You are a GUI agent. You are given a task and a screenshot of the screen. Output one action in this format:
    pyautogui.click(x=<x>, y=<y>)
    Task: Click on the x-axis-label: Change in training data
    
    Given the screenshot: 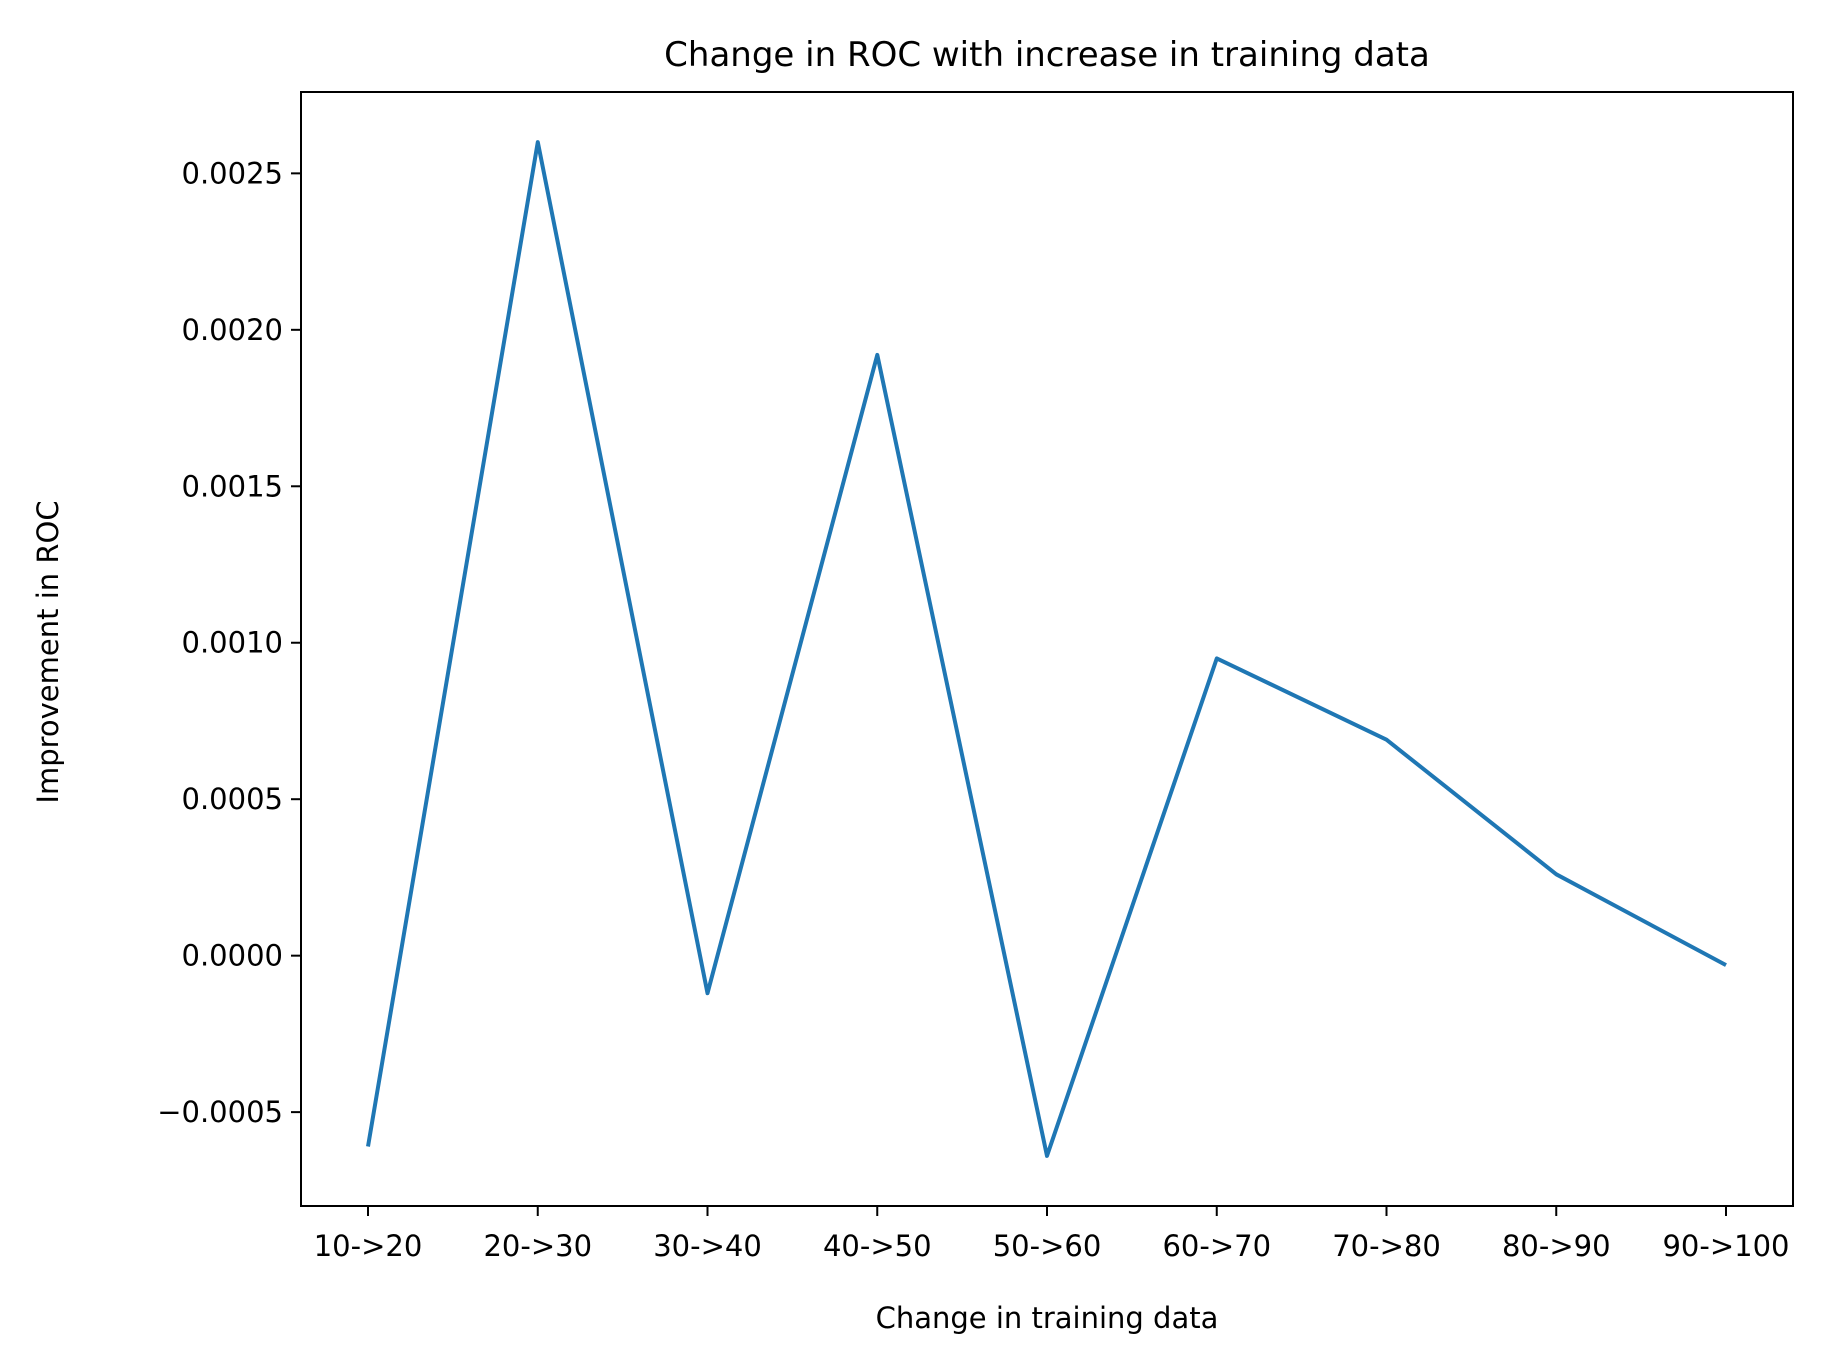 What is the action you would take?
    pyautogui.click(x=1047, y=1318)
    